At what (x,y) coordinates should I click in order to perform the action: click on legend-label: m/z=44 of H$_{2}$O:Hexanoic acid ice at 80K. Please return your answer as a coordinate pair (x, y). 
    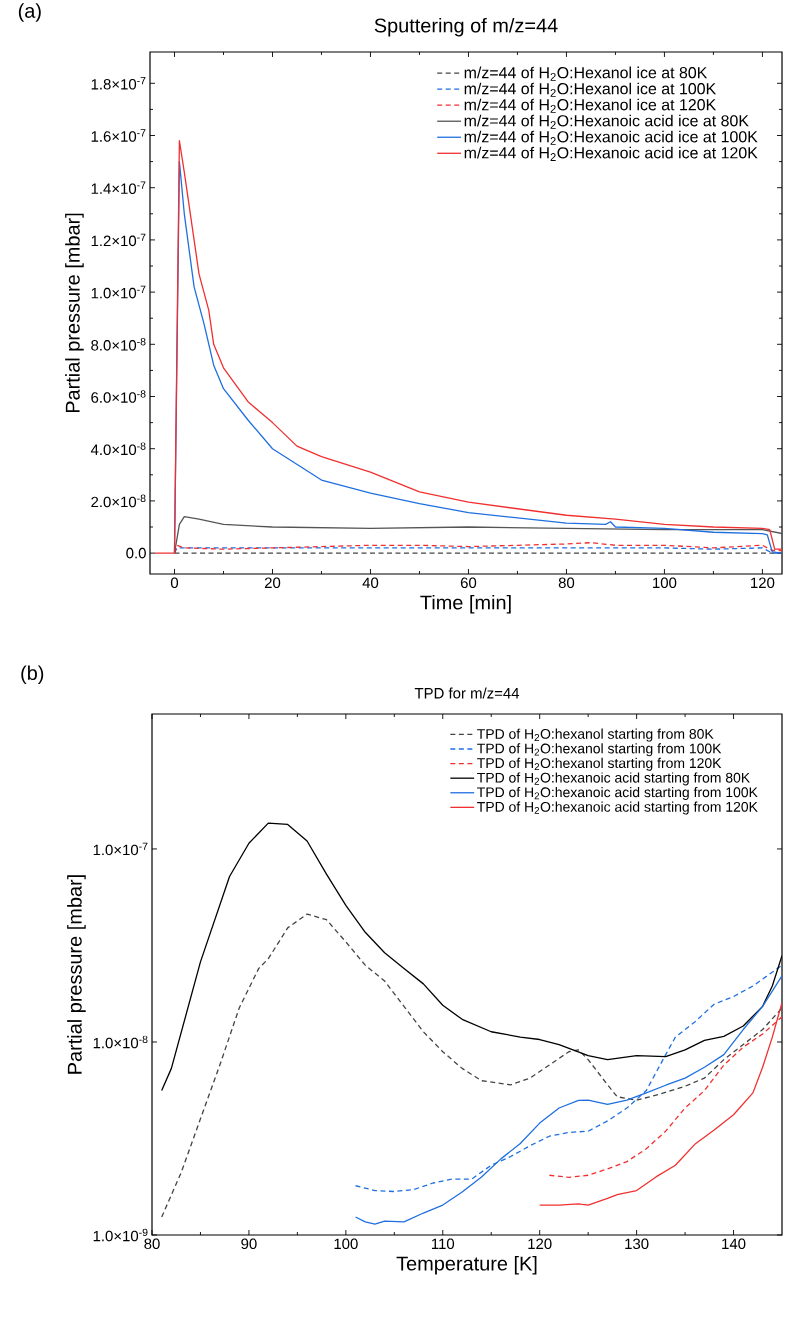
    Looking at the image, I should click on (606, 121).